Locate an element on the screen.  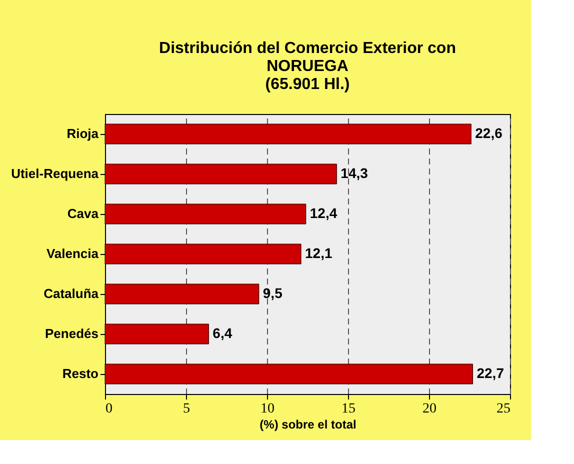
data-label: 22,6 is located at coordinates (489, 133).